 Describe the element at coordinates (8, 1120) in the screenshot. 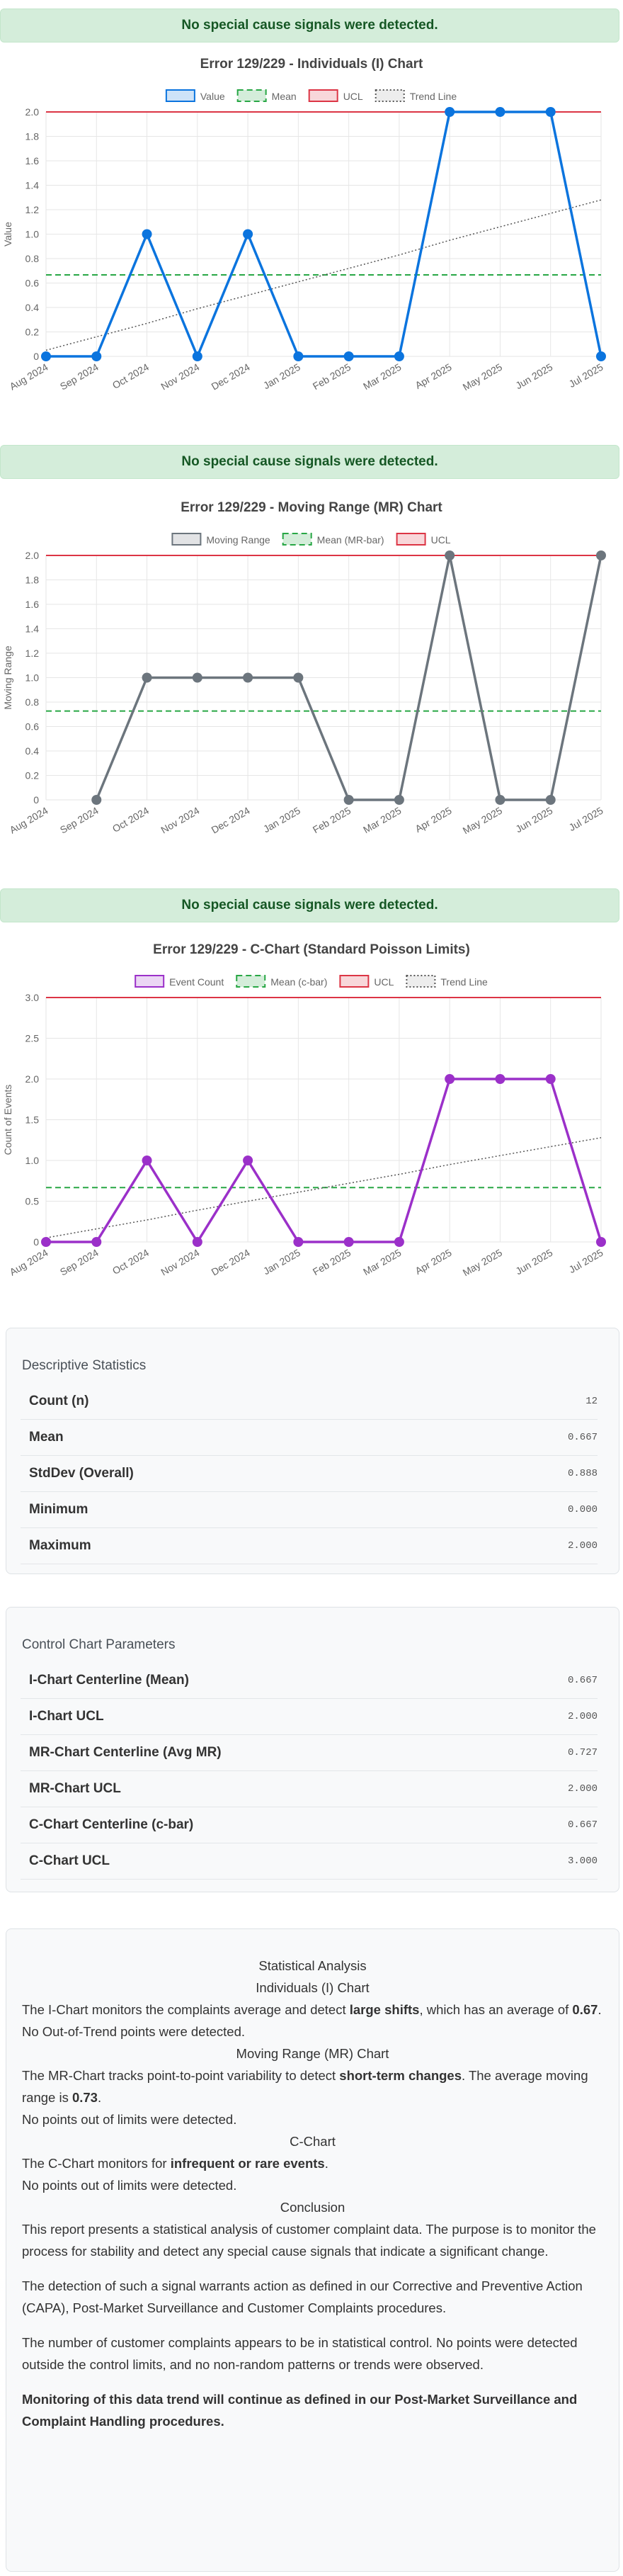

I see `y-axis-label: Count of Events` at that location.